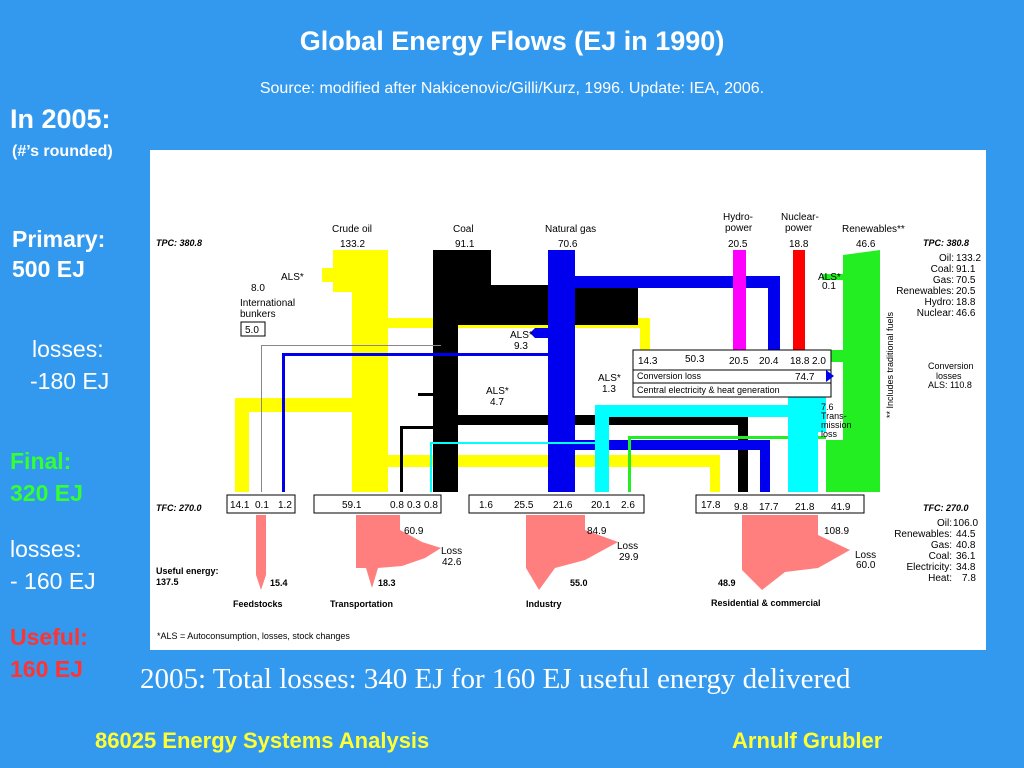 This screenshot has height=768, width=1024. I want to click on als-ren-value: 0.1, so click(829, 286).